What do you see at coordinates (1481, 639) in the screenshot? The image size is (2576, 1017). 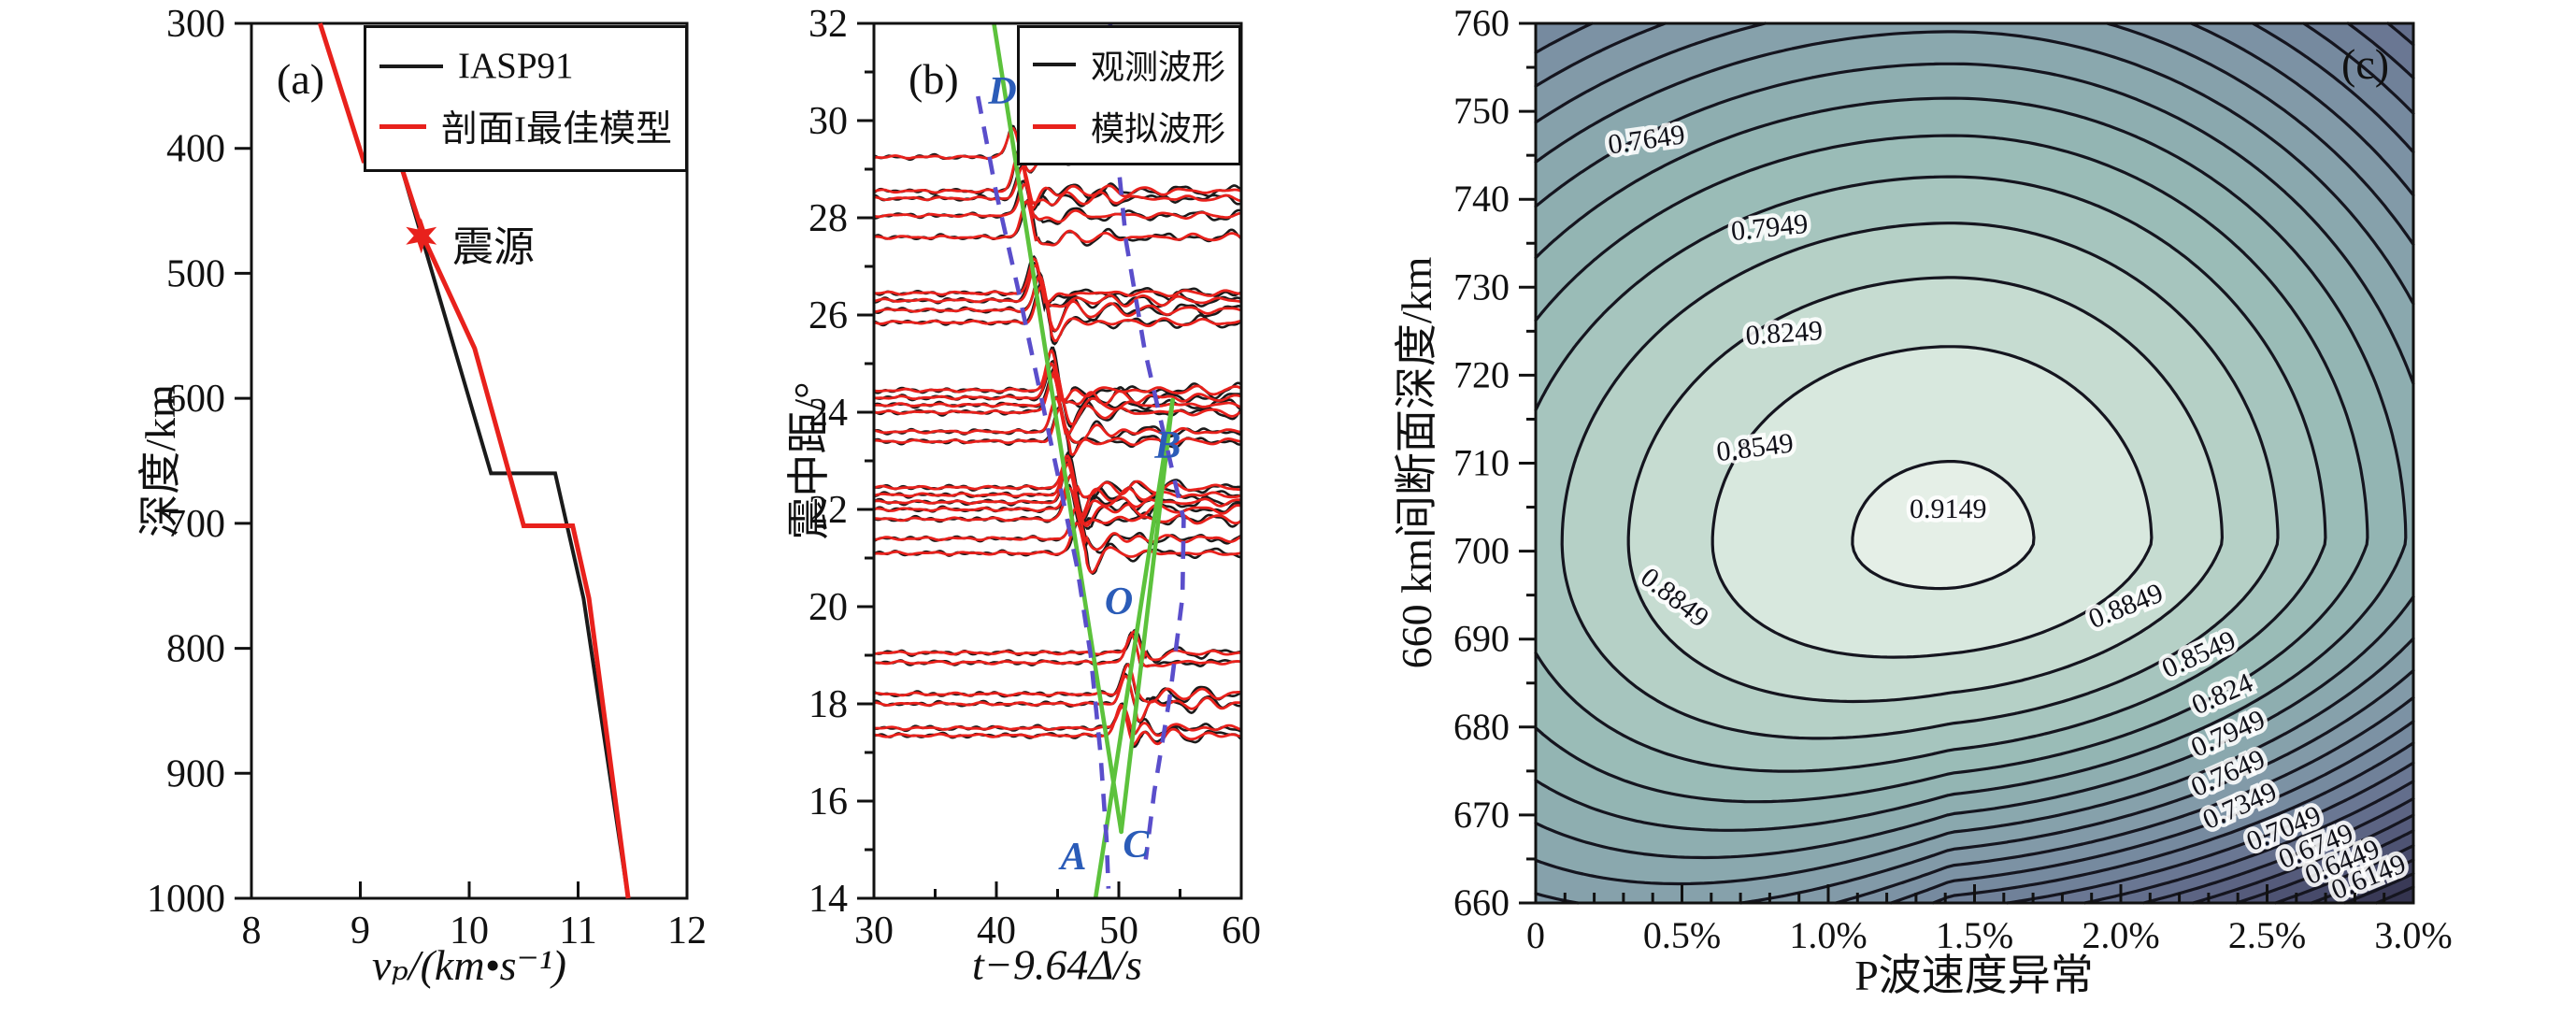 I see `panel-c-y-tick-label: 690` at bounding box center [1481, 639].